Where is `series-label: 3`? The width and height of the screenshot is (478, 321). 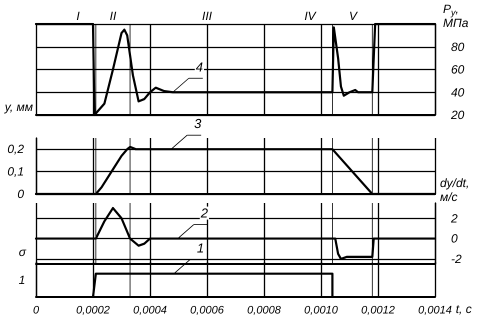 series-label: 3 is located at coordinates (198, 124).